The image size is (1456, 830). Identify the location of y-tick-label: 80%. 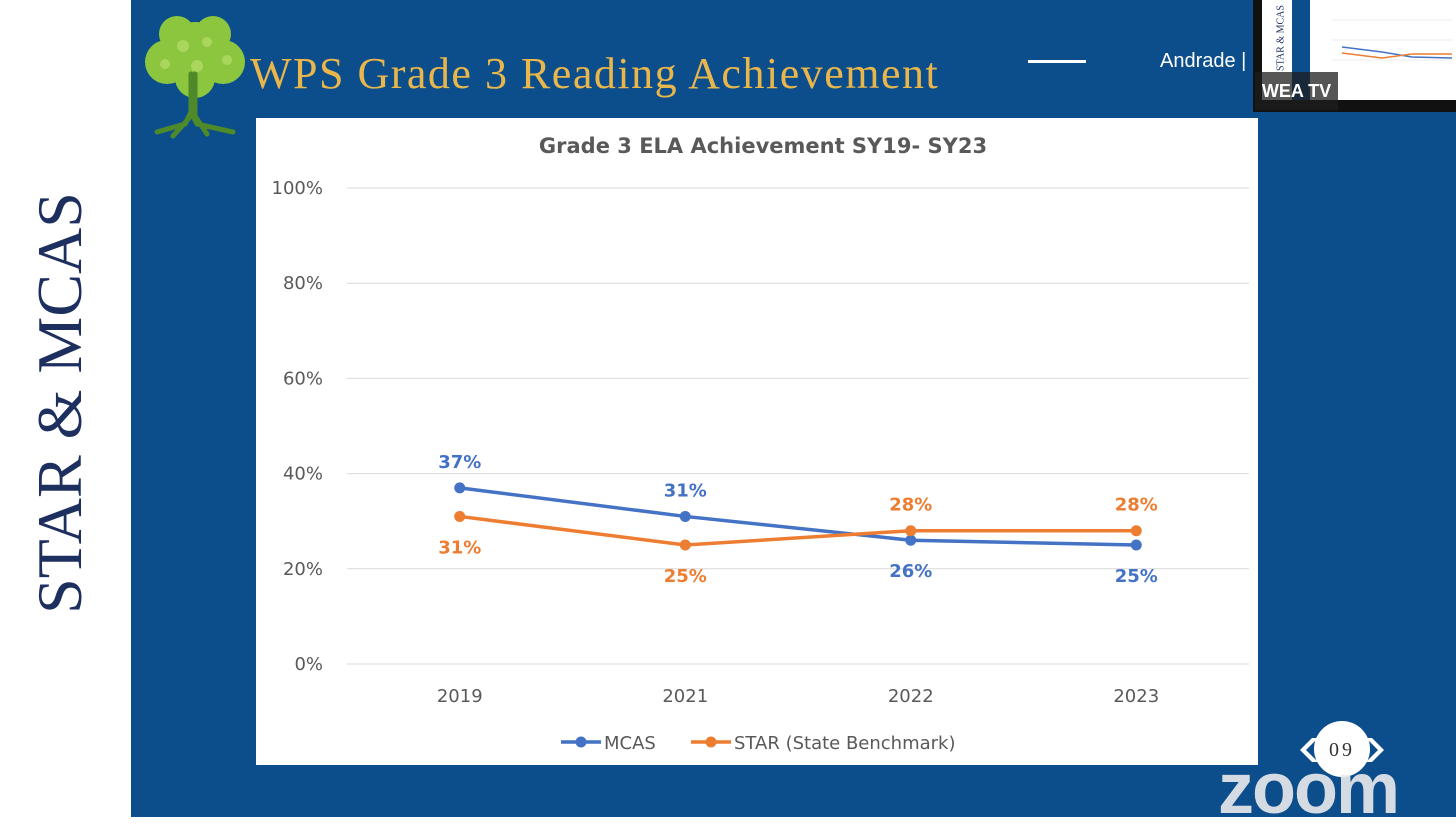
(303, 283).